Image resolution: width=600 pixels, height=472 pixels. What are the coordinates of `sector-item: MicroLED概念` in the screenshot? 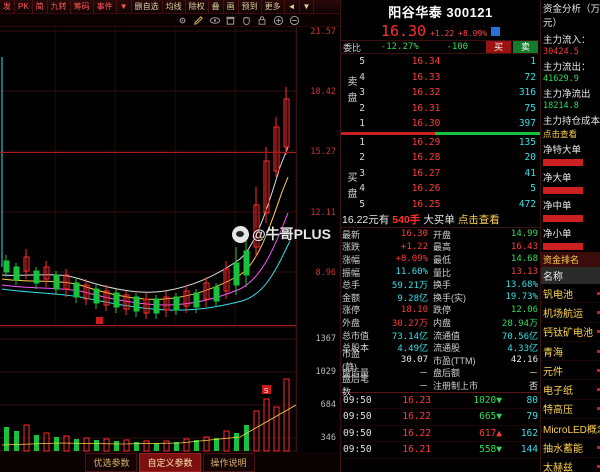 It's located at (570, 429).